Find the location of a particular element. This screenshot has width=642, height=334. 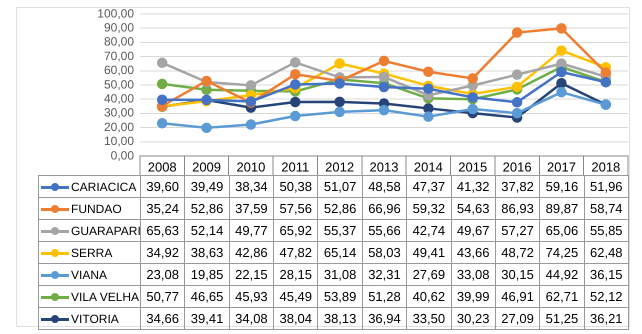

data-label: 30,23 is located at coordinates (473, 319).